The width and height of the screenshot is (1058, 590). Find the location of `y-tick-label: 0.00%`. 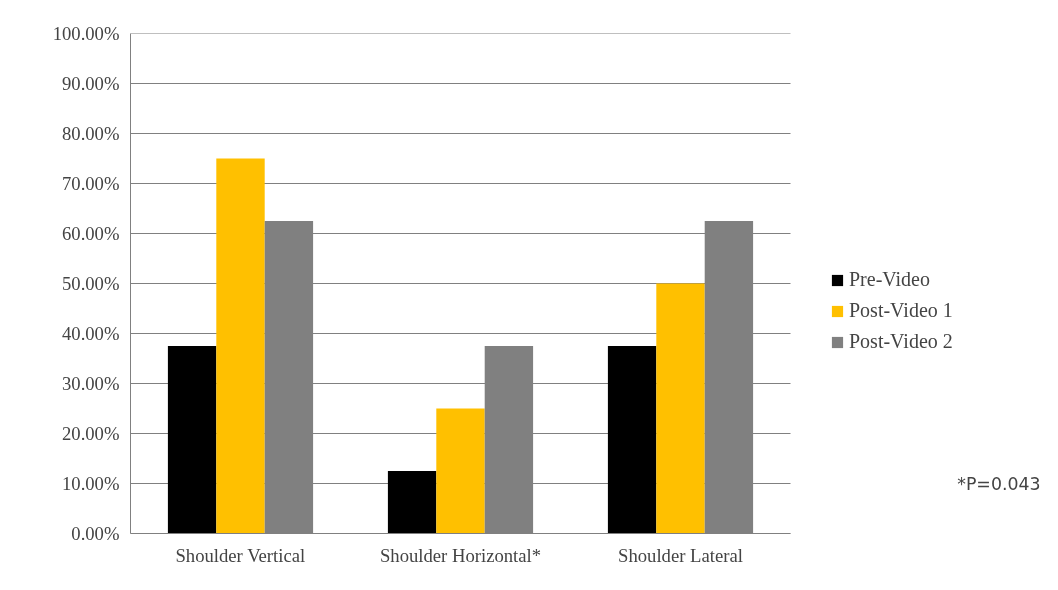

y-tick-label: 0.00% is located at coordinates (95, 533).